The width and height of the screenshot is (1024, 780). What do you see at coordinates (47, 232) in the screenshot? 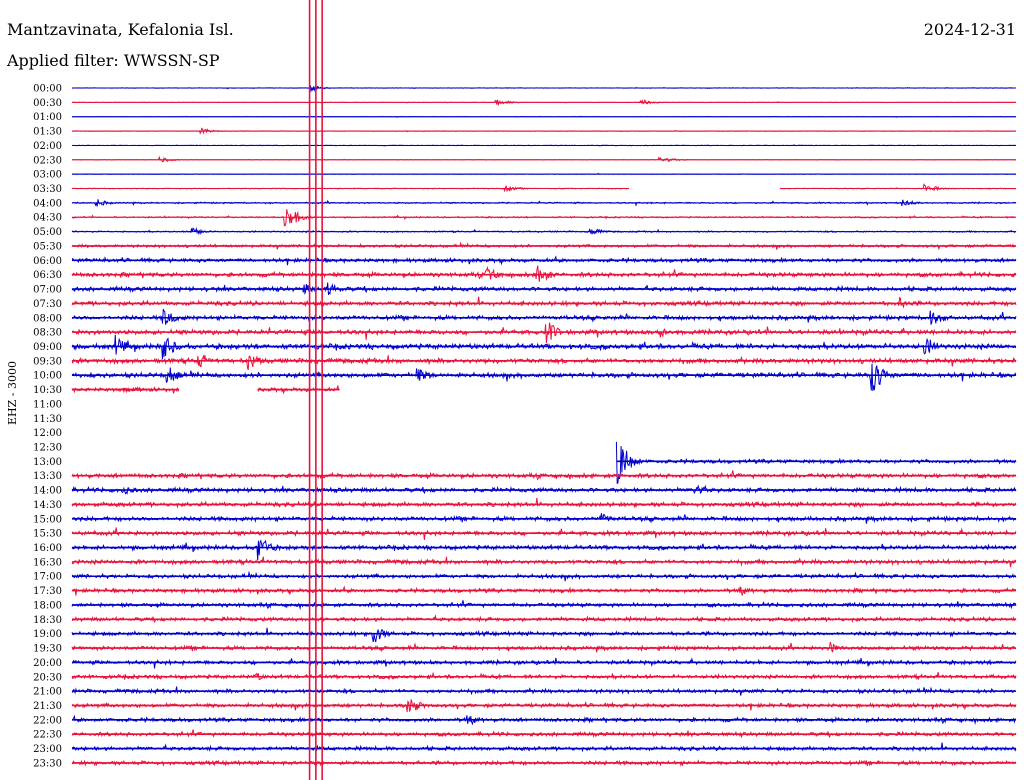
I see `row-time-label: 05:00` at bounding box center [47, 232].